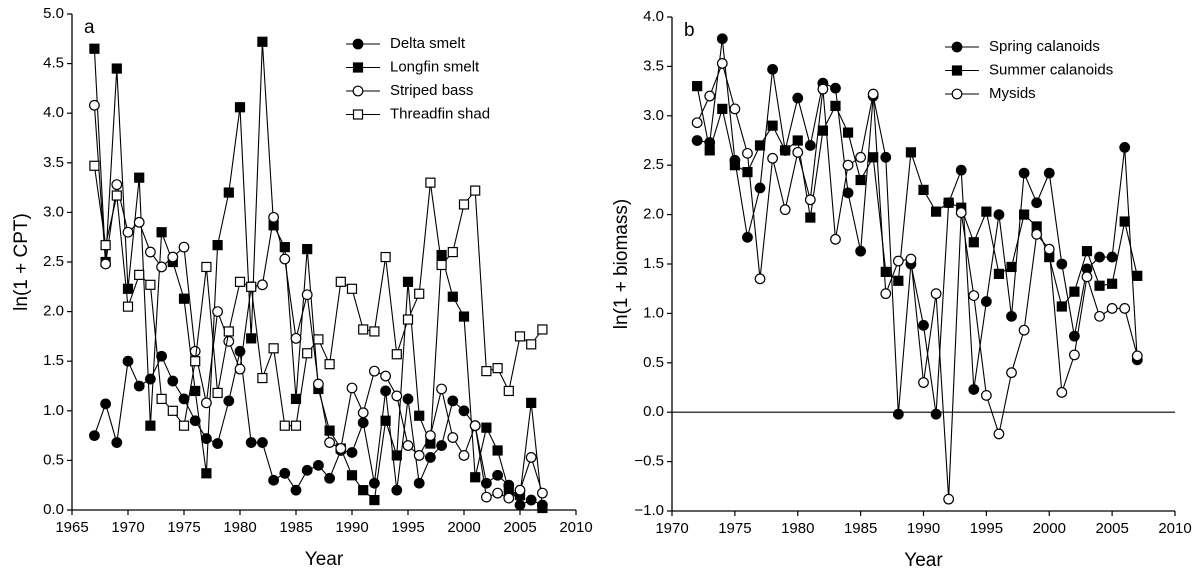 The image size is (1201, 572). Describe the element at coordinates (239, 527) in the screenshot. I see `x-tick-label: 1980` at that location.